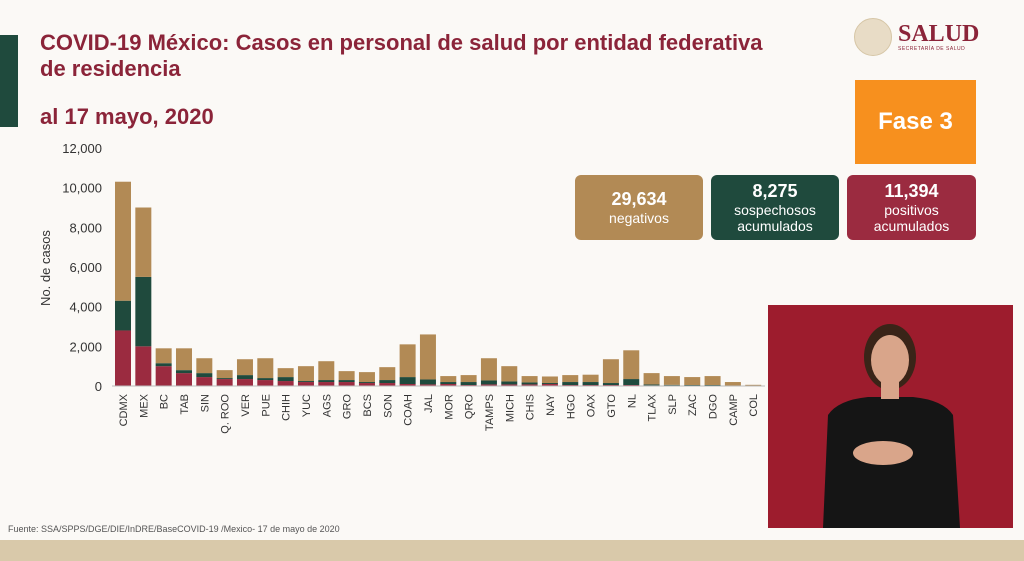  What do you see at coordinates (673, 404) in the screenshot?
I see `x-tick-label: SLP` at bounding box center [673, 404].